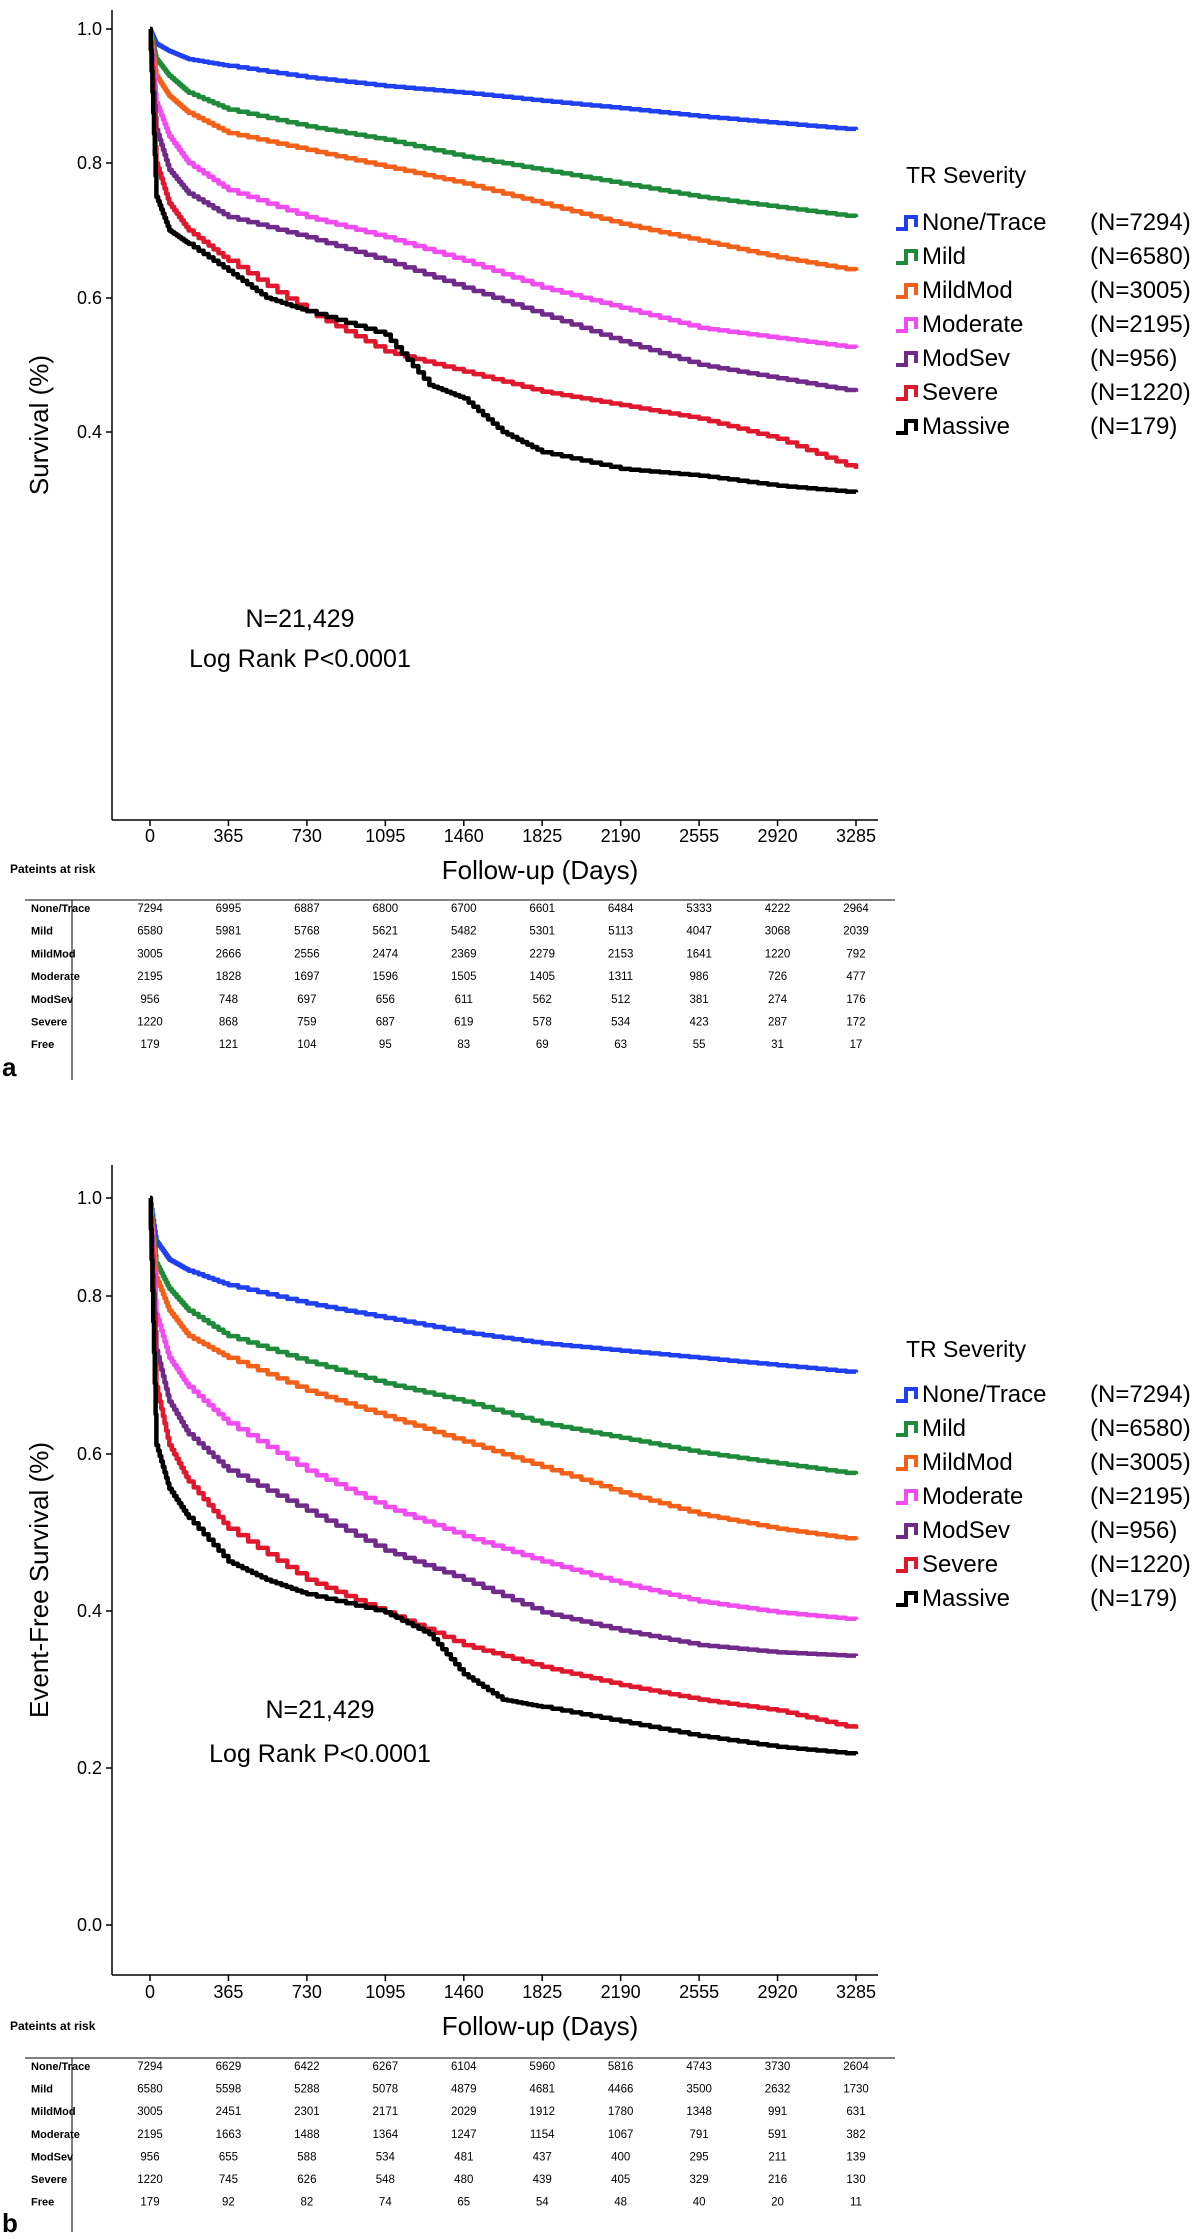  I want to click on series-line-mild, so click(503, 1335).